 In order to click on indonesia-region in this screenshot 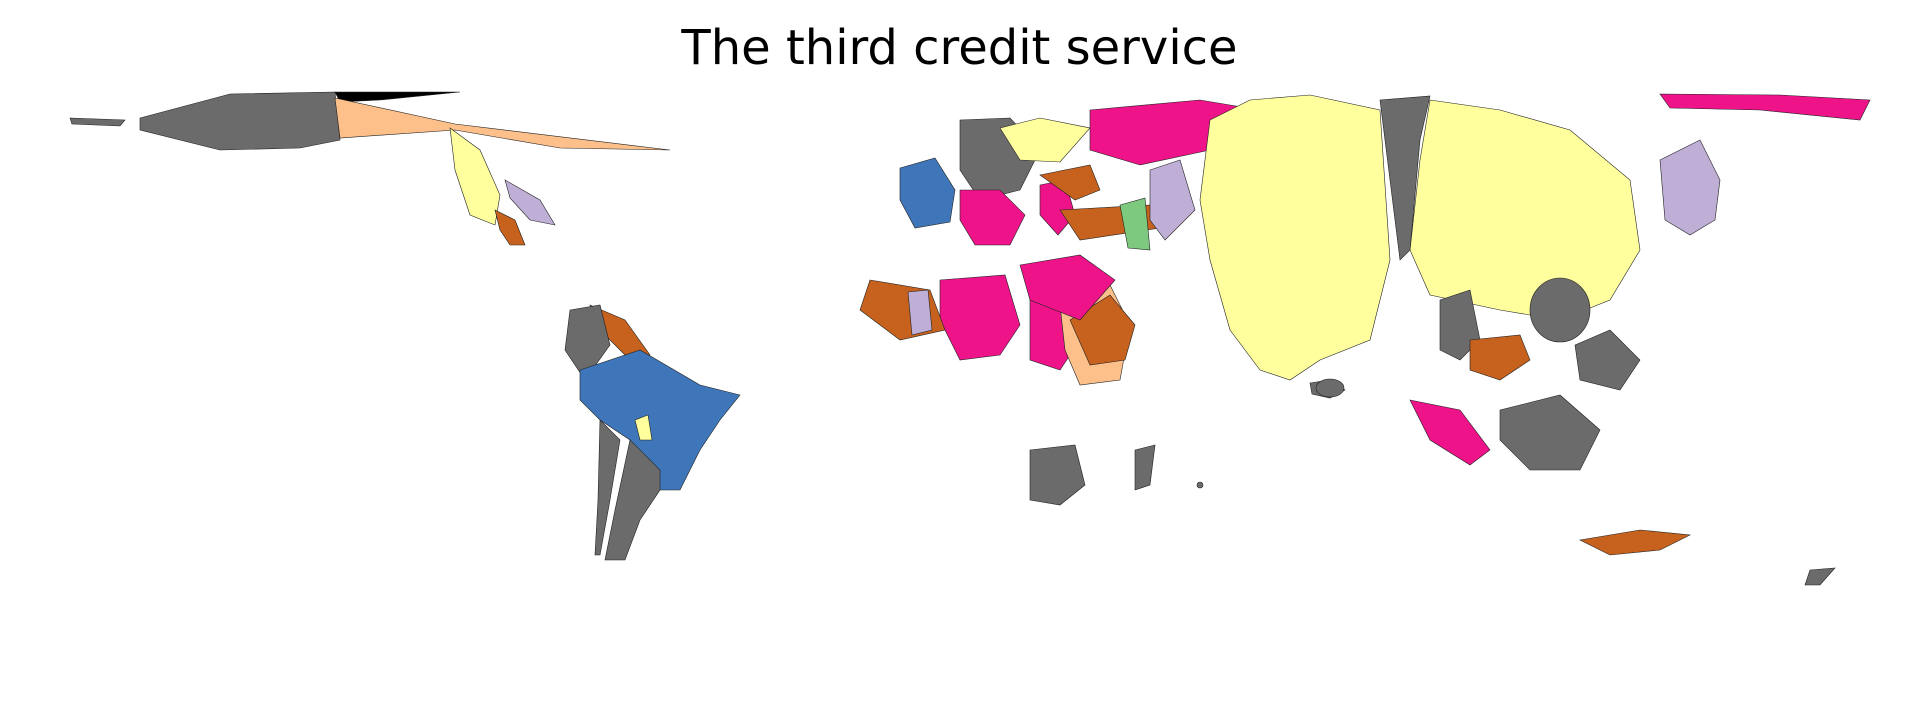, I will do `click(1450, 432)`.